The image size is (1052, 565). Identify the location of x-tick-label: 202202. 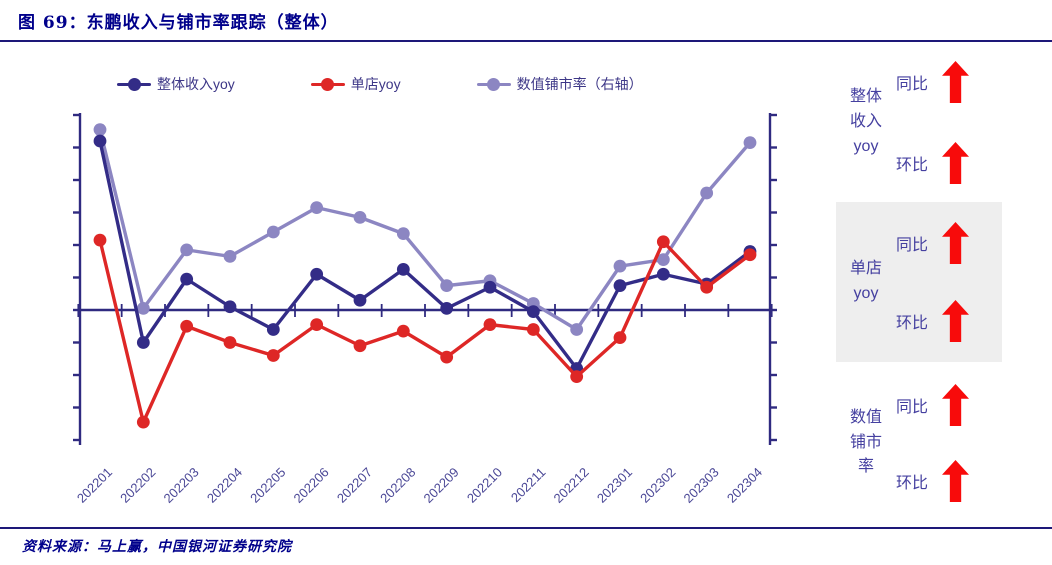
(137, 485).